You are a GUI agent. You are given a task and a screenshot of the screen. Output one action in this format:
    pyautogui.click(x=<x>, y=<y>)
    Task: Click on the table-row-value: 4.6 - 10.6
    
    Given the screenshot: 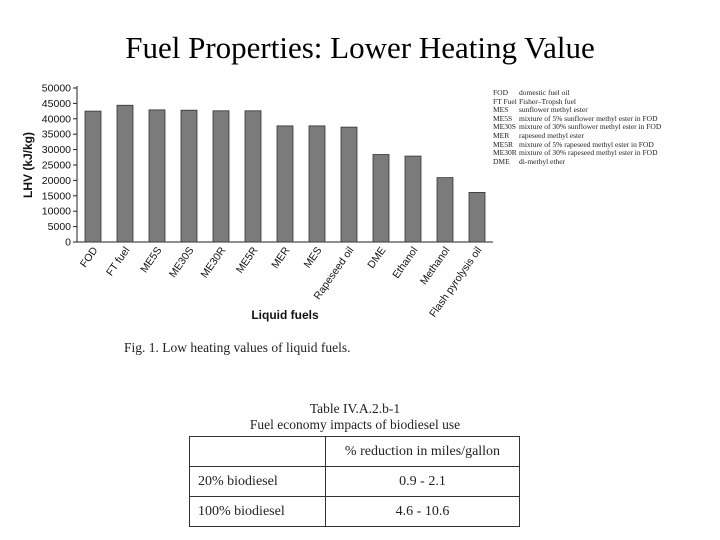 What is the action you would take?
    pyautogui.click(x=422, y=511)
    